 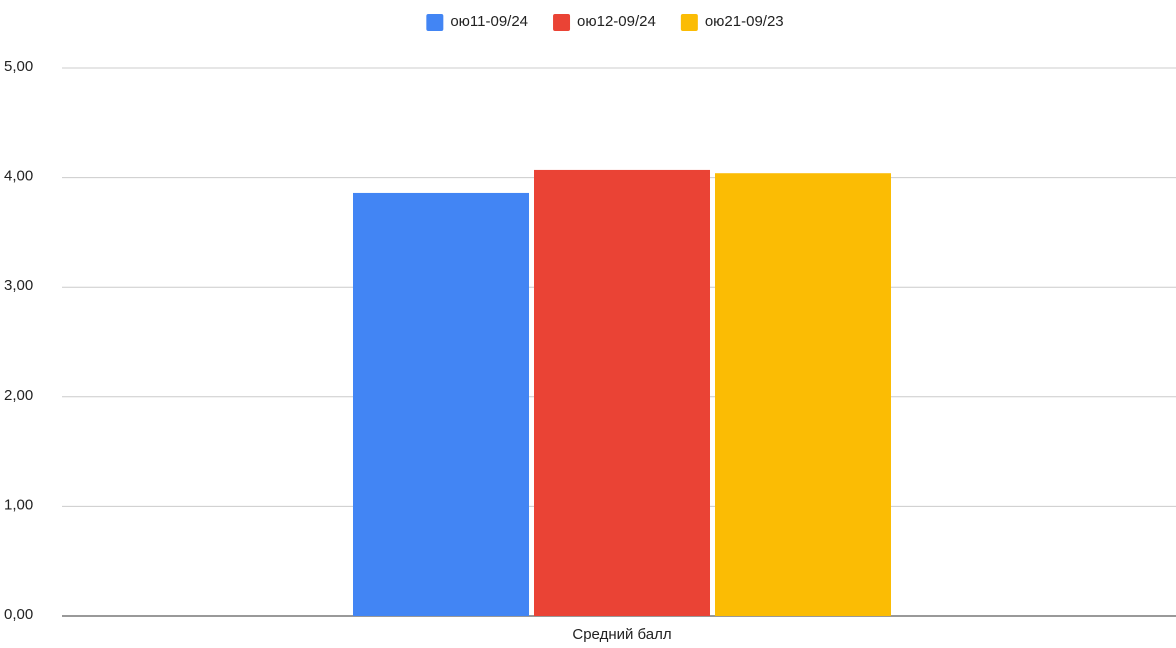 What do you see at coordinates (18, 614) in the screenshot?
I see `y-tick-label: 0,00` at bounding box center [18, 614].